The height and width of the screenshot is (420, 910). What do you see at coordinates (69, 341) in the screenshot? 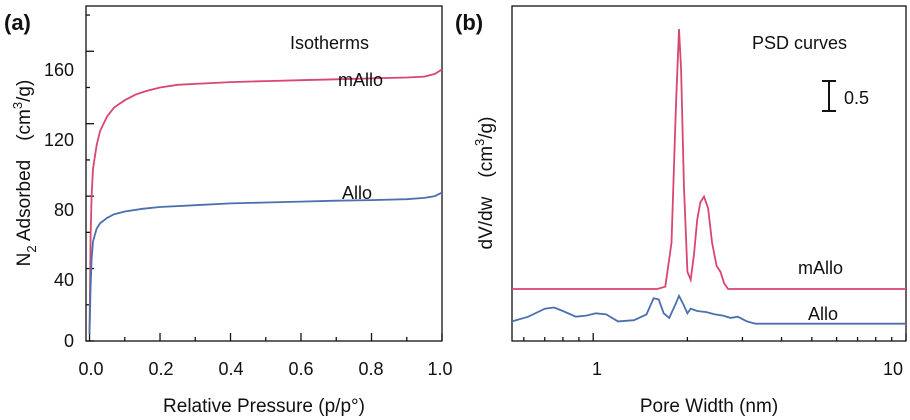
I see `panel-a-y-tick-label: 0` at bounding box center [69, 341].